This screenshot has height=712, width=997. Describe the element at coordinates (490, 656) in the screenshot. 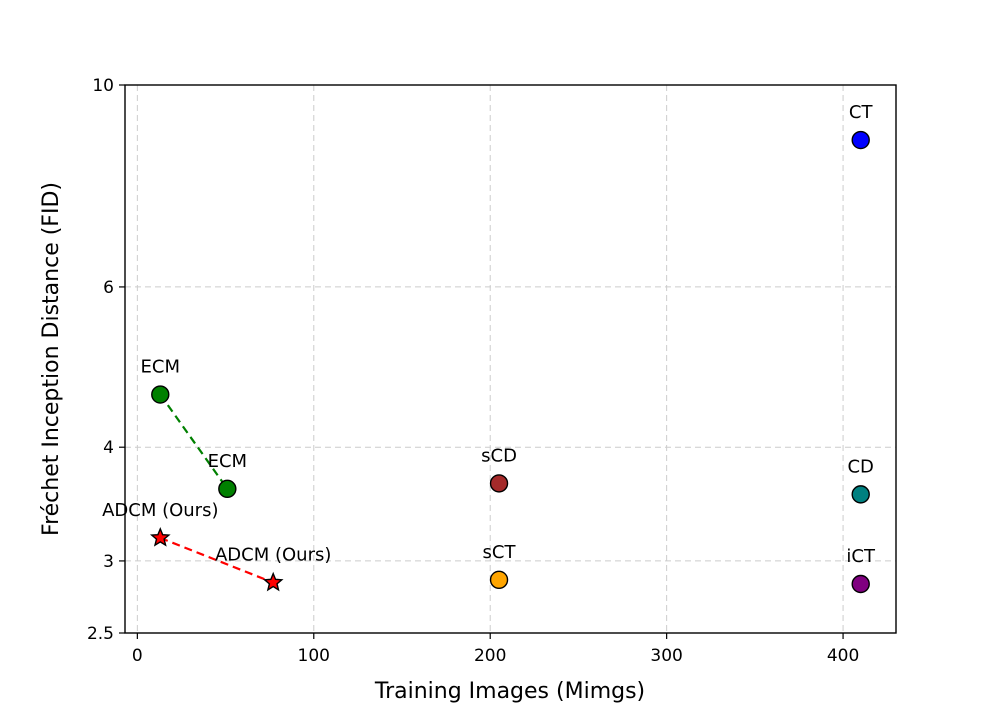

I see `x-tick-label: 200` at that location.